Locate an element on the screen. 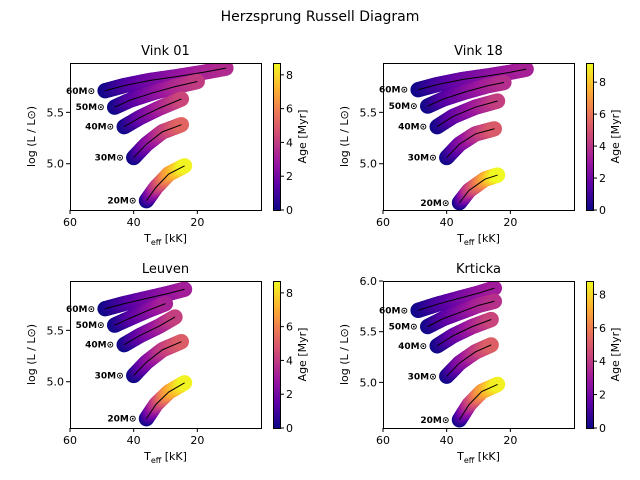  panel-title: Vink 18 is located at coordinates (478, 51).